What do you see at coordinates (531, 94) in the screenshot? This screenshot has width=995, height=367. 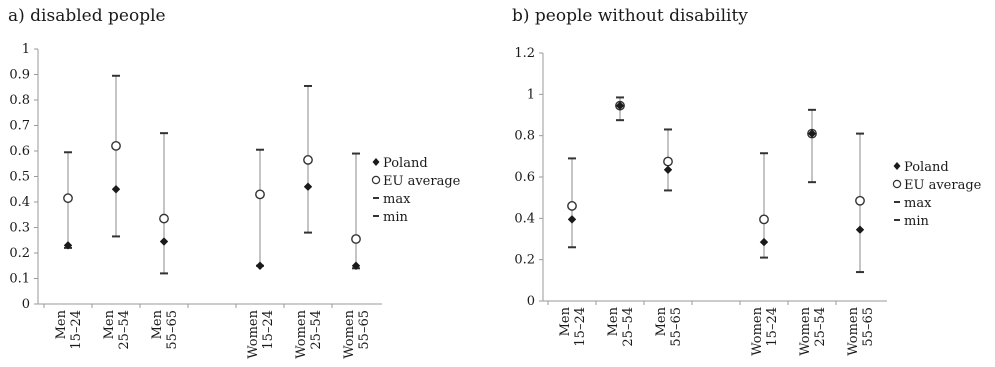 I see `chart-b-y-tick-label: 1` at bounding box center [531, 94].